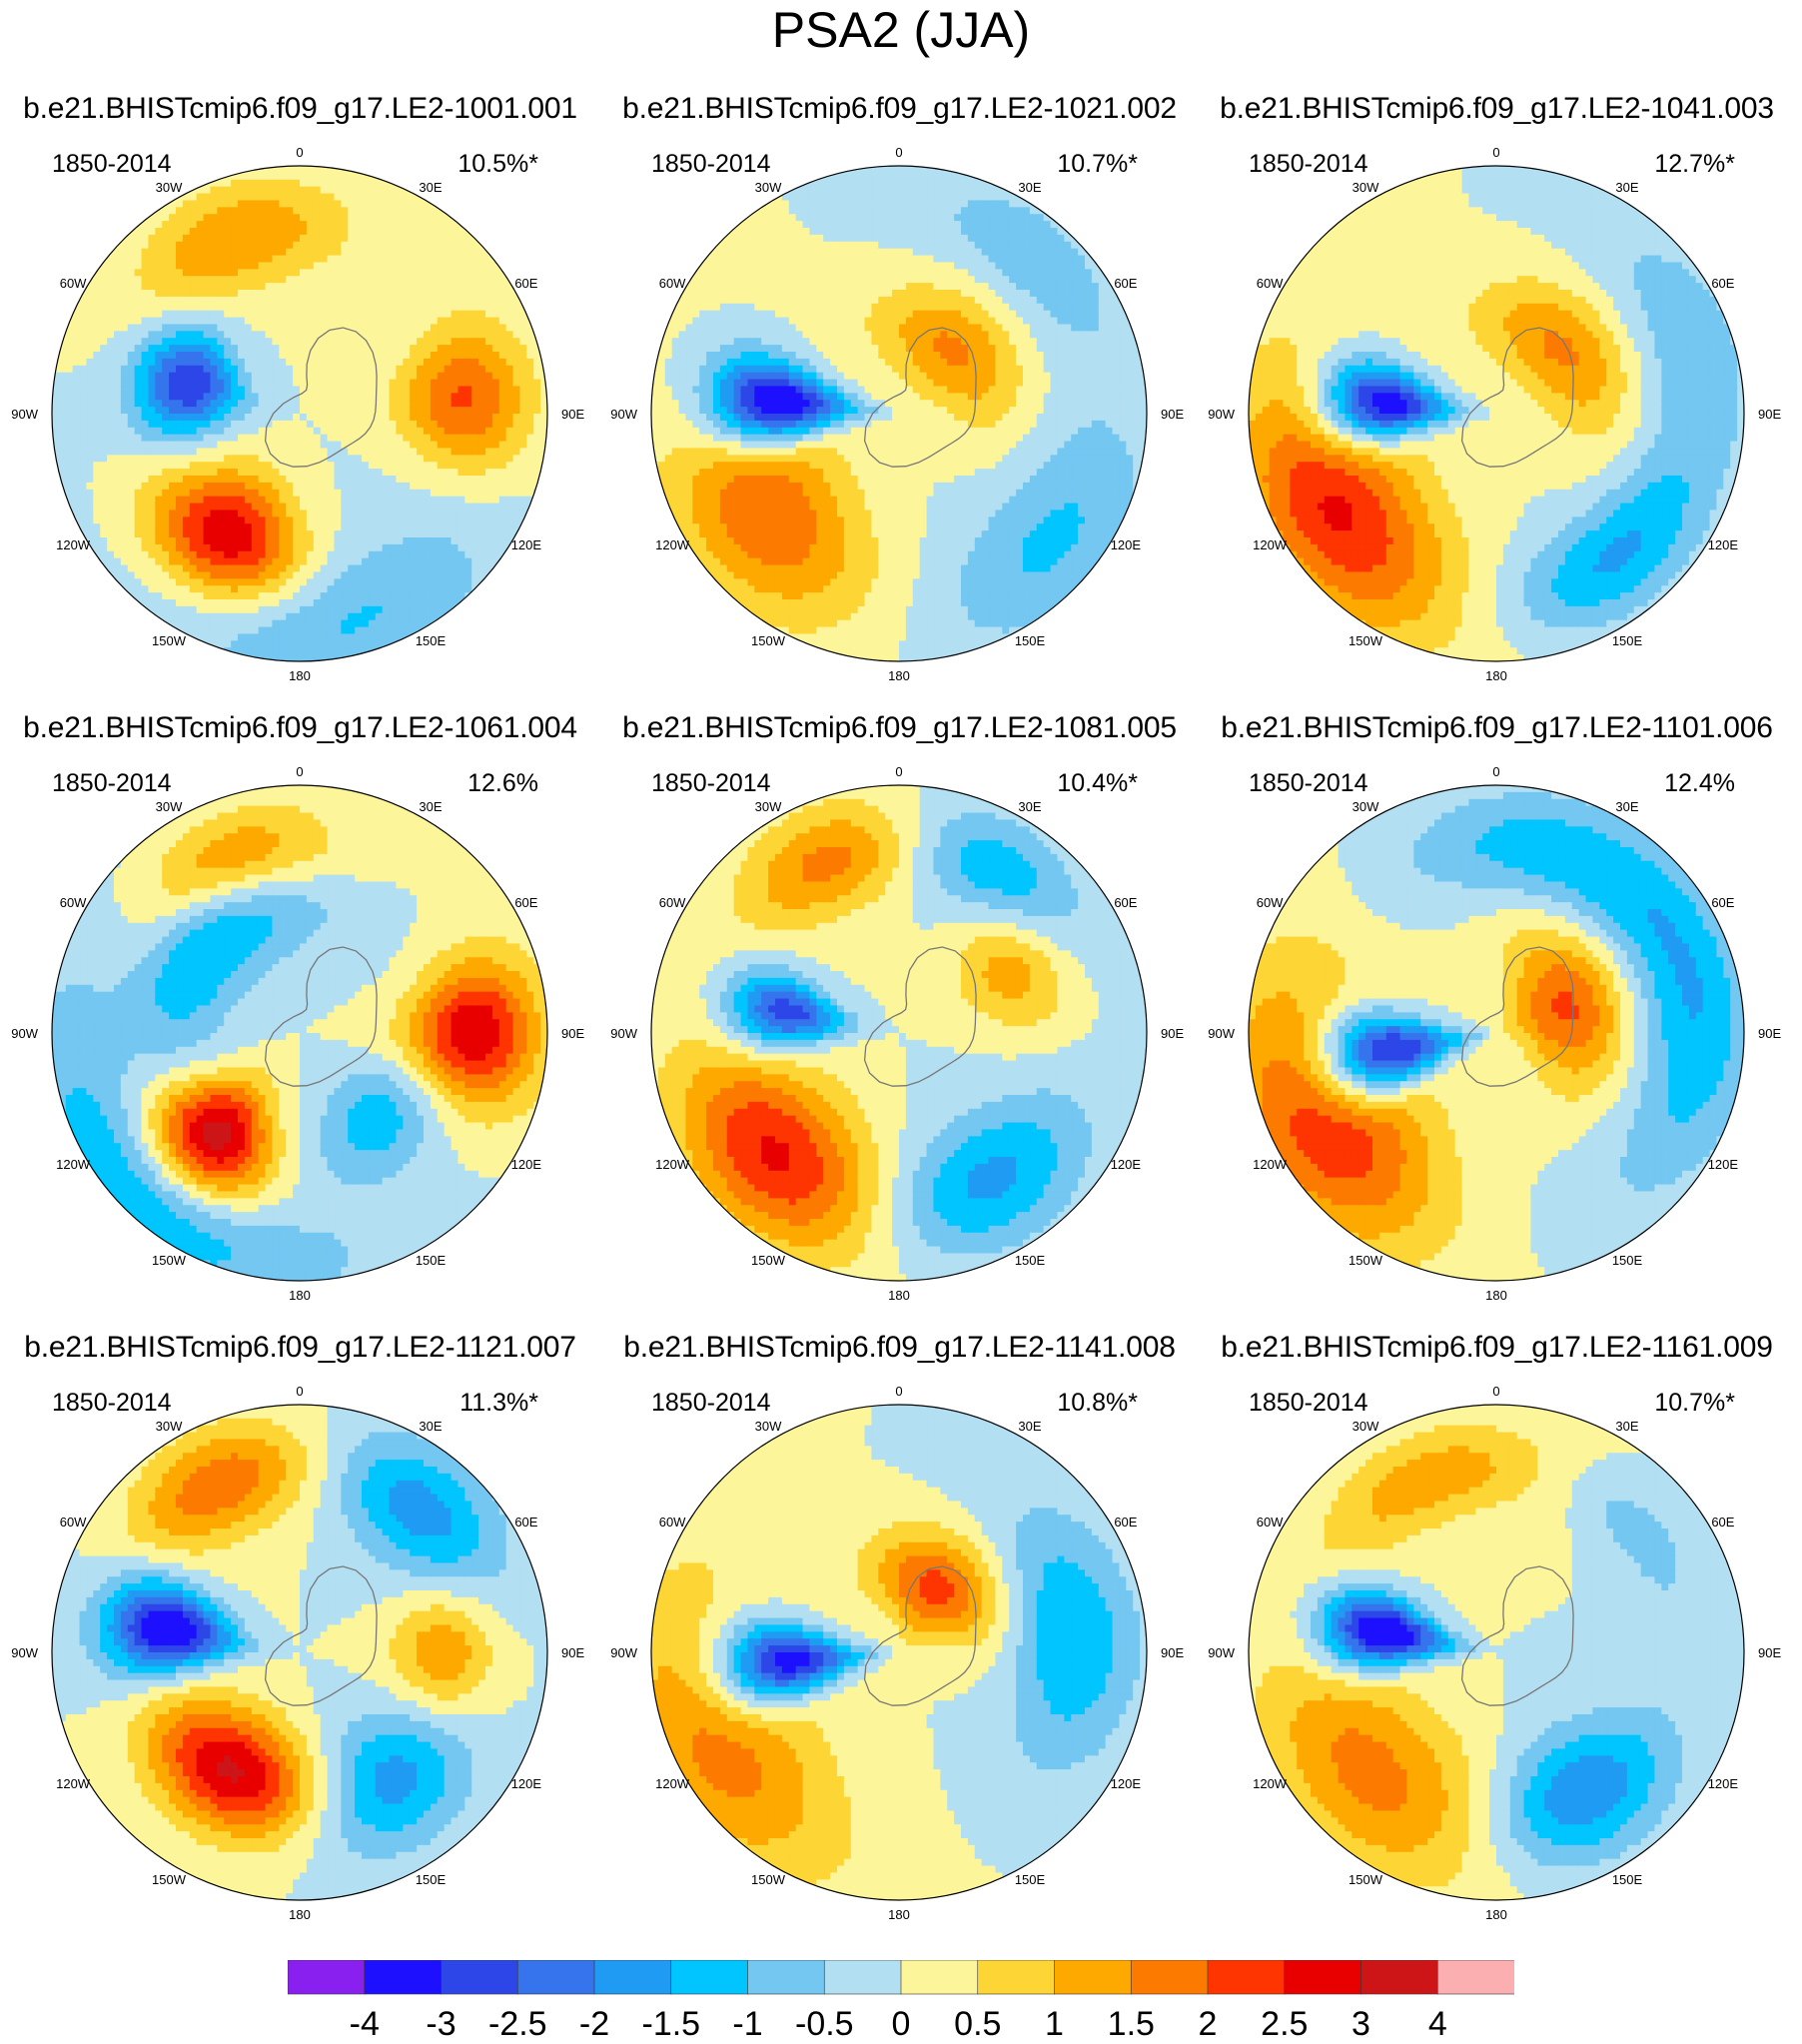 This screenshot has height=2044, width=1802. Describe the element at coordinates (899, 728) in the screenshot. I see `panel-title: b.e21.BHISTcmip6.f09_g17.LE2-1081.005` at that location.